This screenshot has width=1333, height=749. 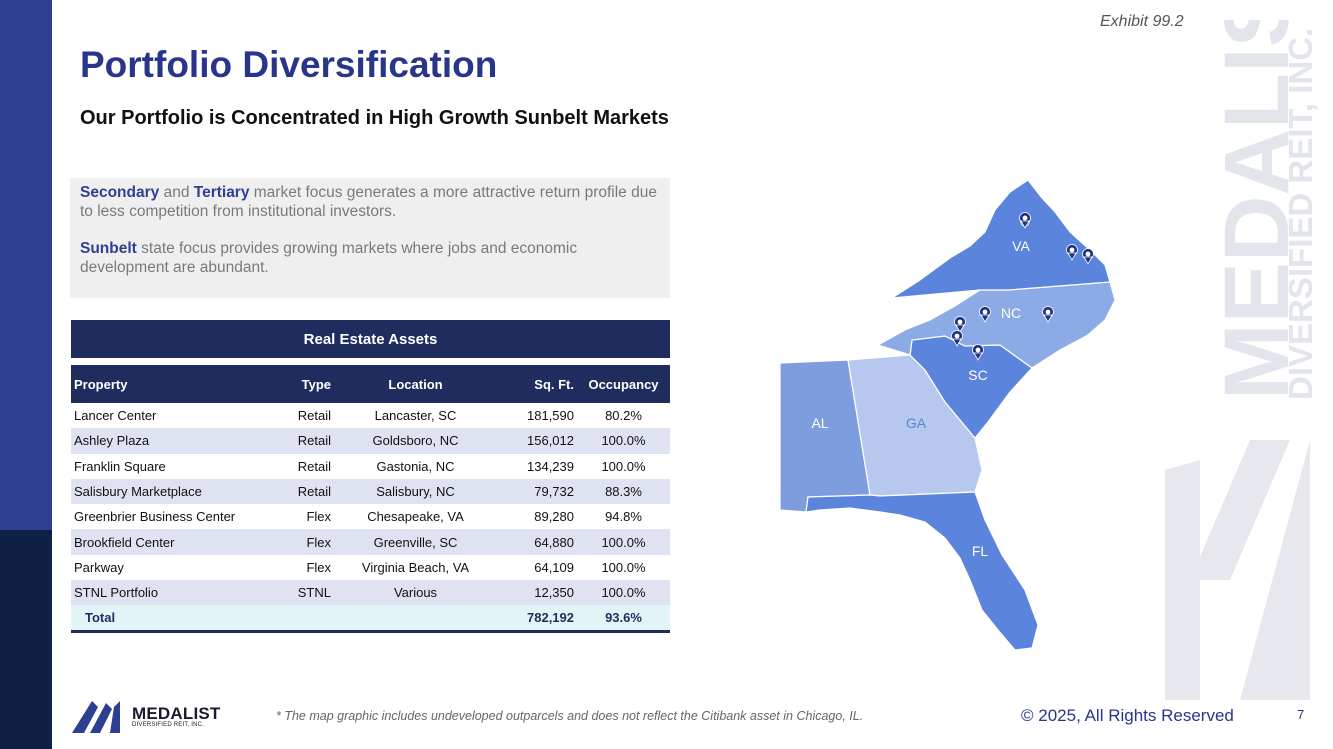 I want to click on cell-location: Gastonia, NC, so click(x=415, y=466).